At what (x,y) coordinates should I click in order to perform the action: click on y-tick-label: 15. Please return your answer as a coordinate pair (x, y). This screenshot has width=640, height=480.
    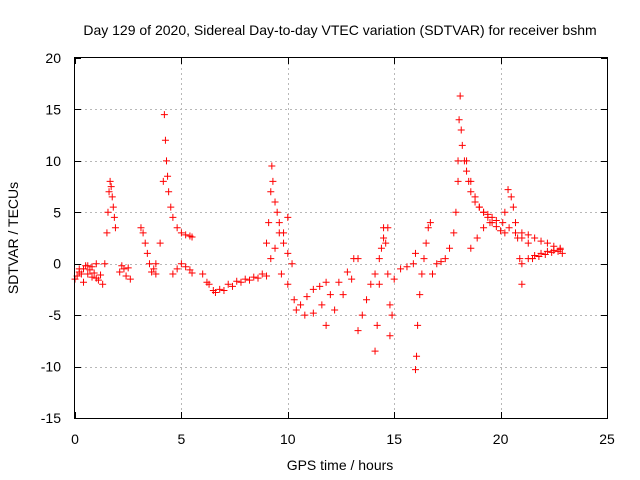
    Looking at the image, I should click on (53, 109).